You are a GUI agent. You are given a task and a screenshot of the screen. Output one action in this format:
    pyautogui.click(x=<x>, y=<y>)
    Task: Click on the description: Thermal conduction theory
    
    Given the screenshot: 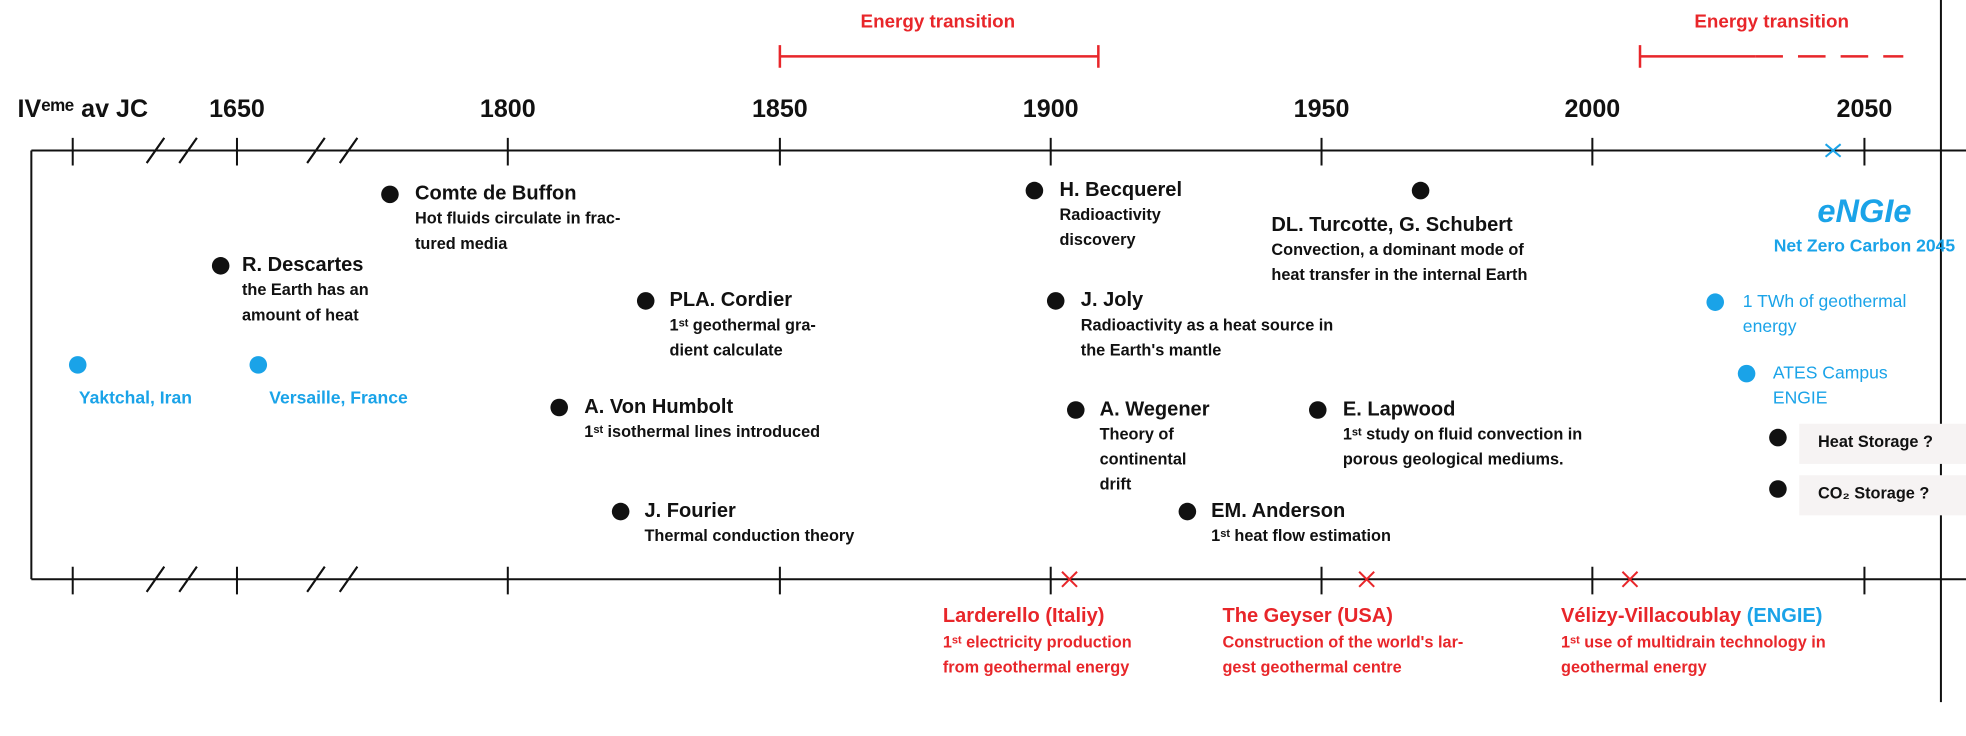 What is the action you would take?
    pyautogui.click(x=749, y=536)
    